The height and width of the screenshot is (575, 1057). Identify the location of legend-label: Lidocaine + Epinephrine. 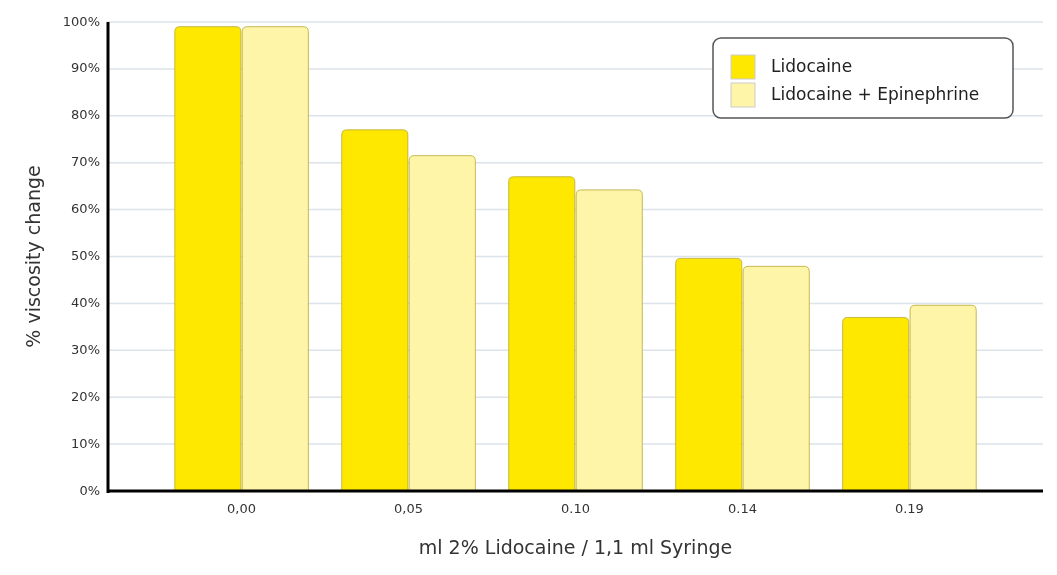
(875, 94).